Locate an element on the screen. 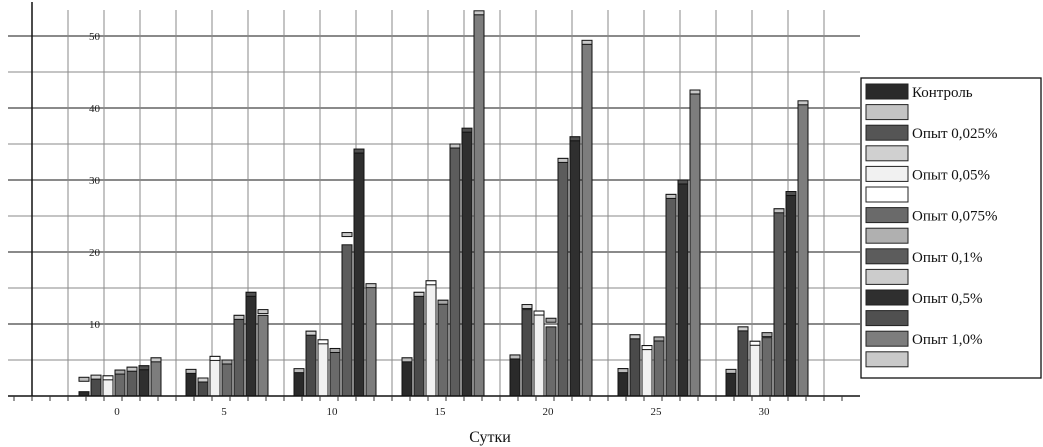  y-tick-label: 50 is located at coordinates (95, 37).